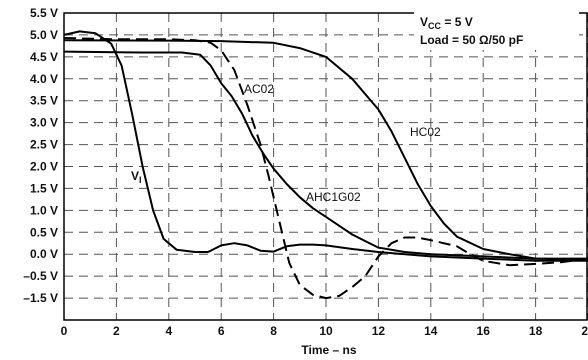 This screenshot has height=360, width=588. What do you see at coordinates (328, 350) in the screenshot?
I see `x-axis-title: Time – ns` at bounding box center [328, 350].